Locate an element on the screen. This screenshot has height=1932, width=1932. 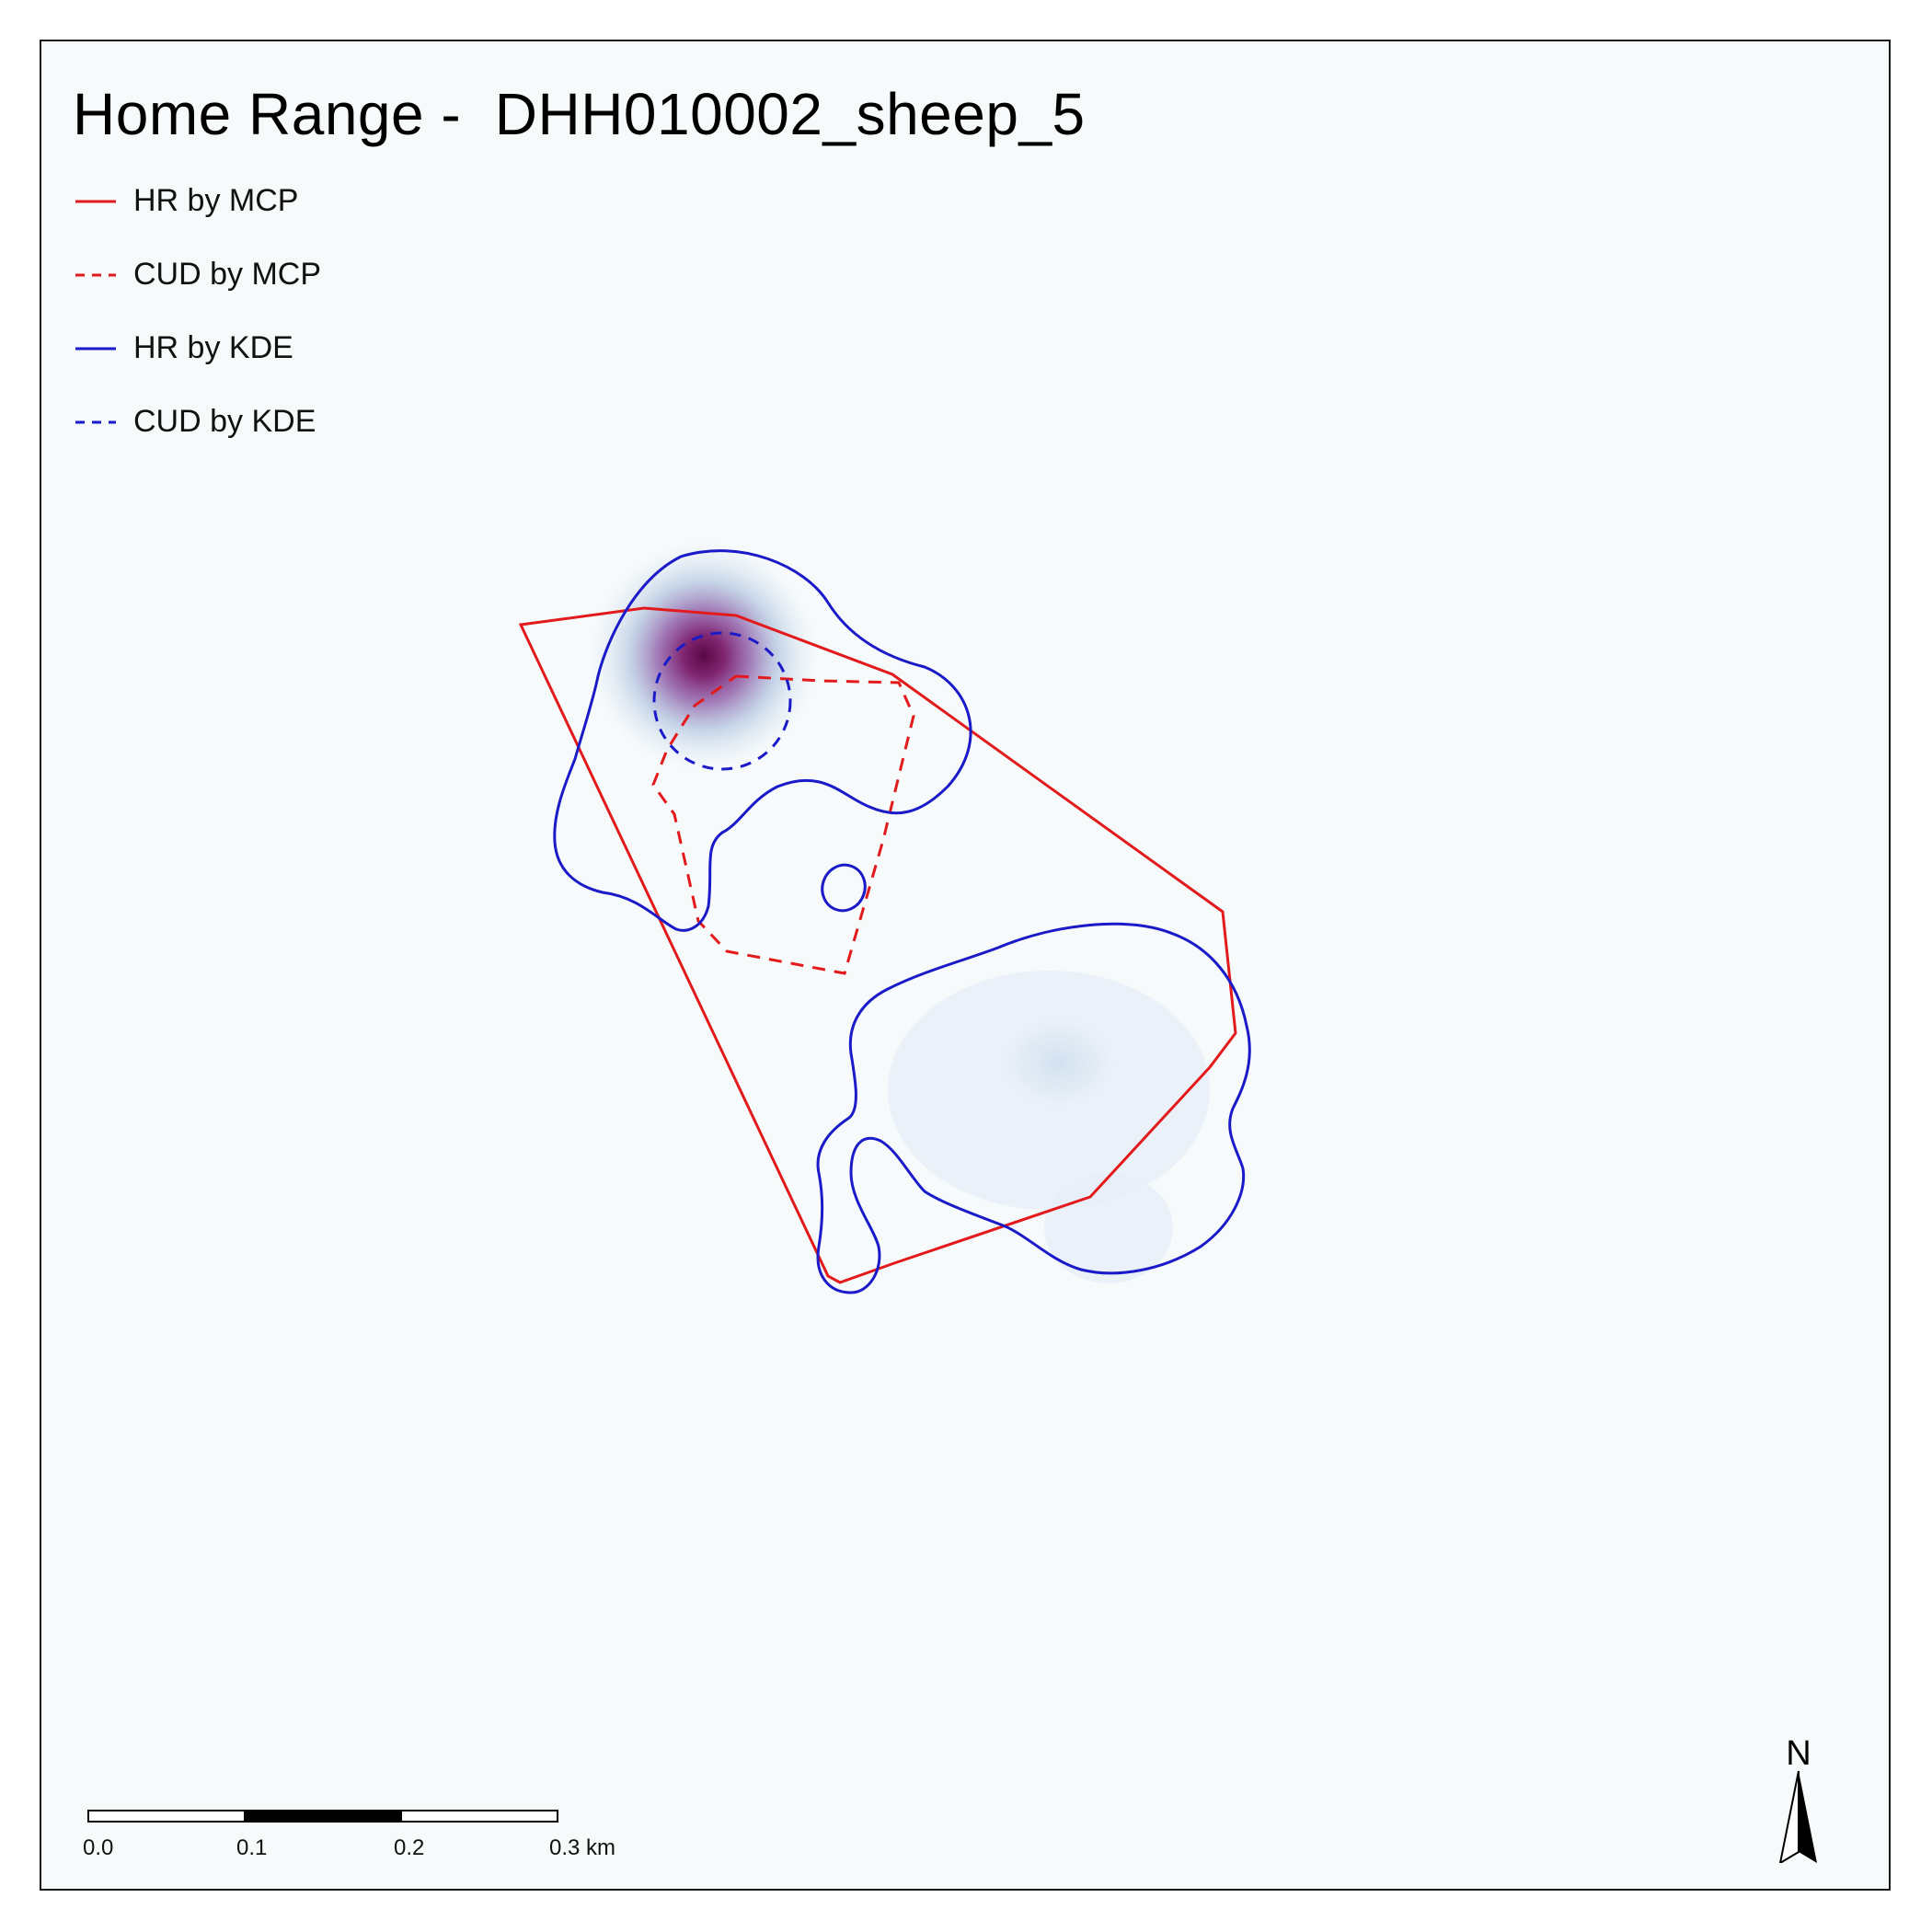
legend-swatch-dashed-red is located at coordinates (95, 275).